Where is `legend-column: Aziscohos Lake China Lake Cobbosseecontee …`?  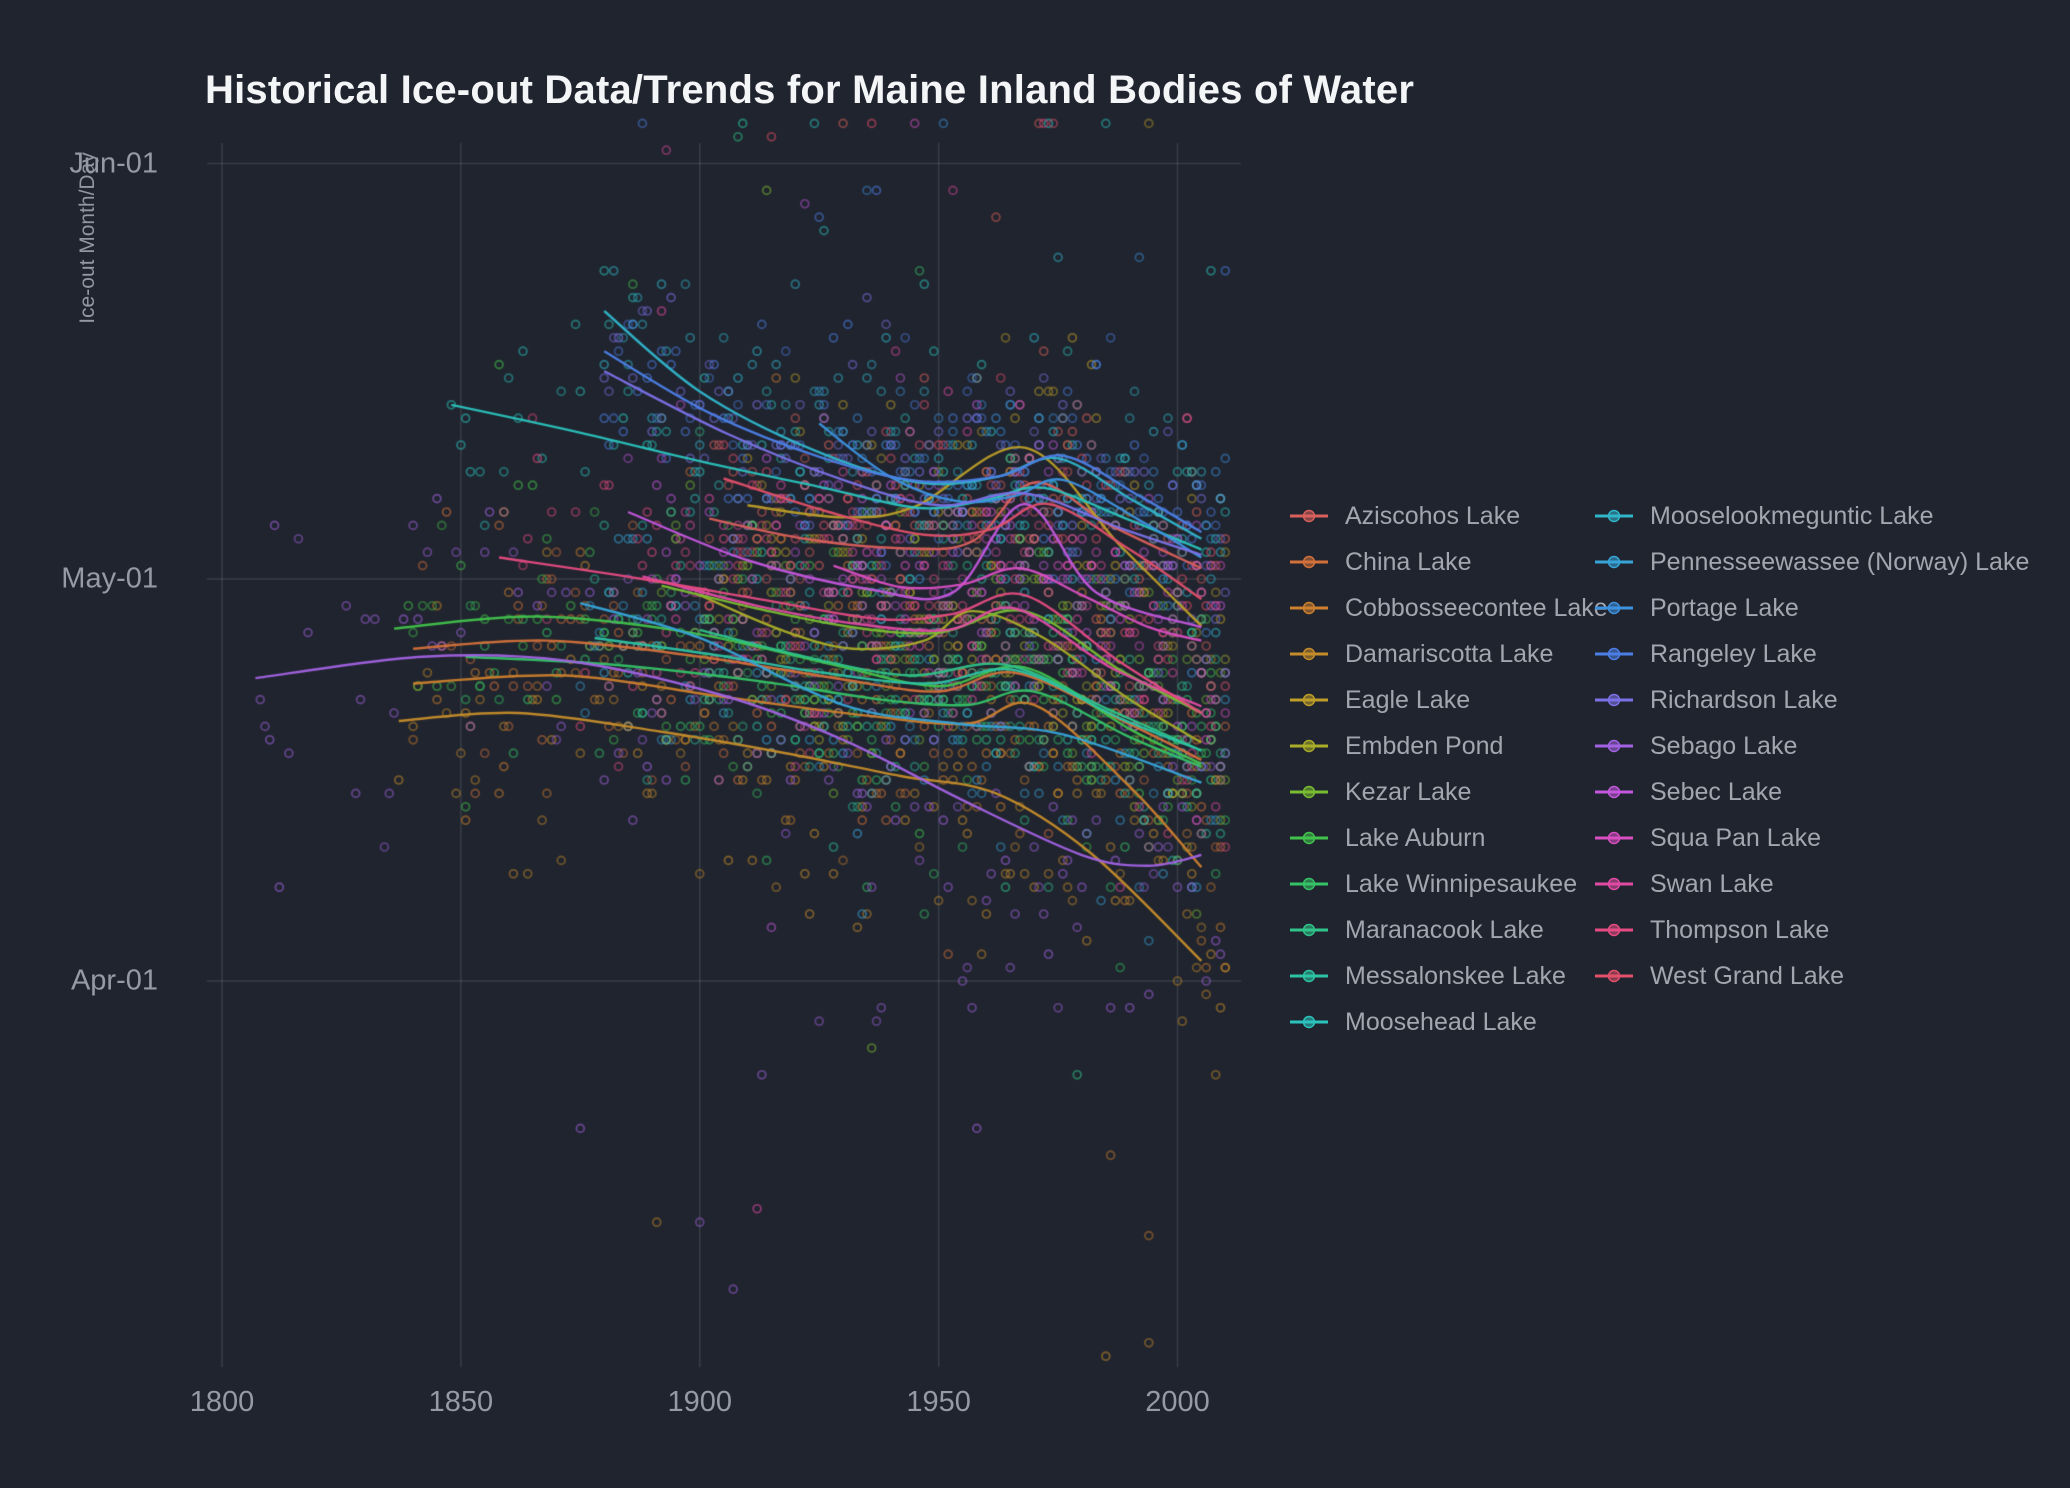 legend-column: Aziscohos Lake China Lake Cobbosseecontee … is located at coordinates (1449, 769).